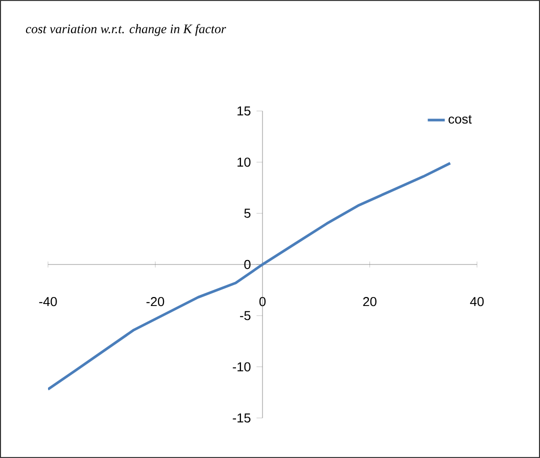  I want to click on y-tick-label: -10, so click(241, 367).